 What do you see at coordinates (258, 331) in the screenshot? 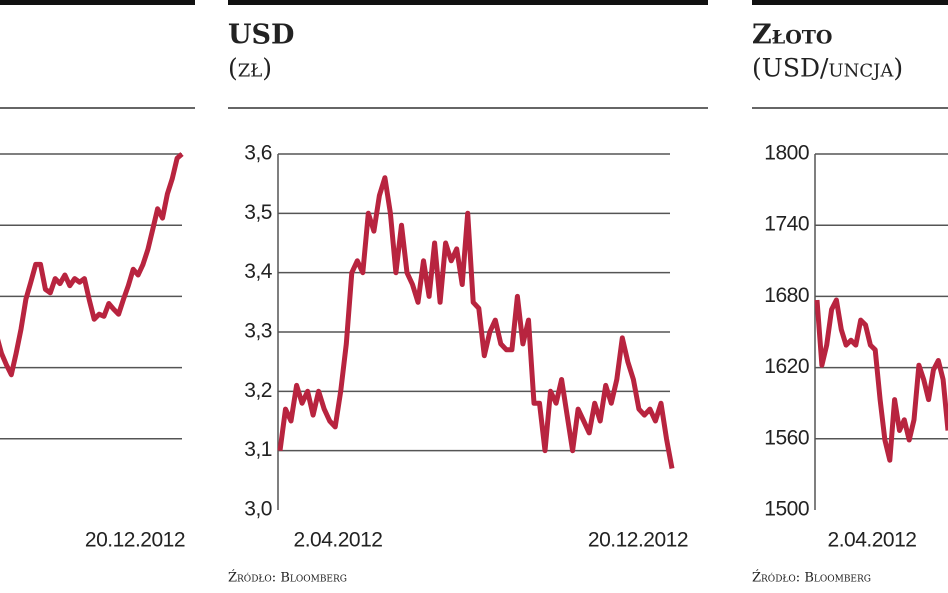
I see `y-tick-label: 3,3` at bounding box center [258, 331].